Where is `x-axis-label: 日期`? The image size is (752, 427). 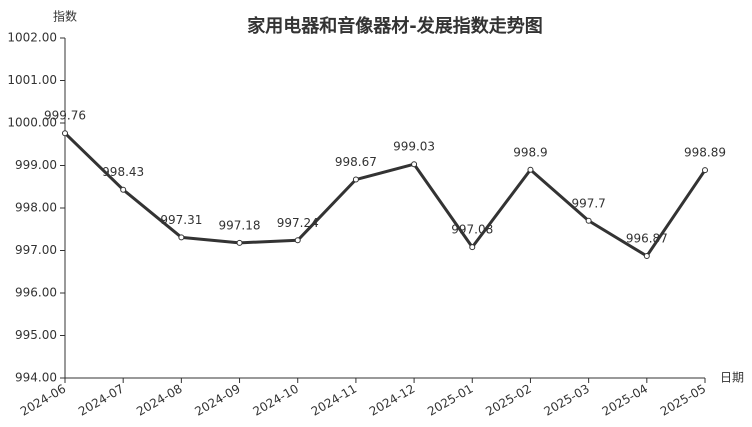
x-axis-label: 日期 is located at coordinates (732, 378).